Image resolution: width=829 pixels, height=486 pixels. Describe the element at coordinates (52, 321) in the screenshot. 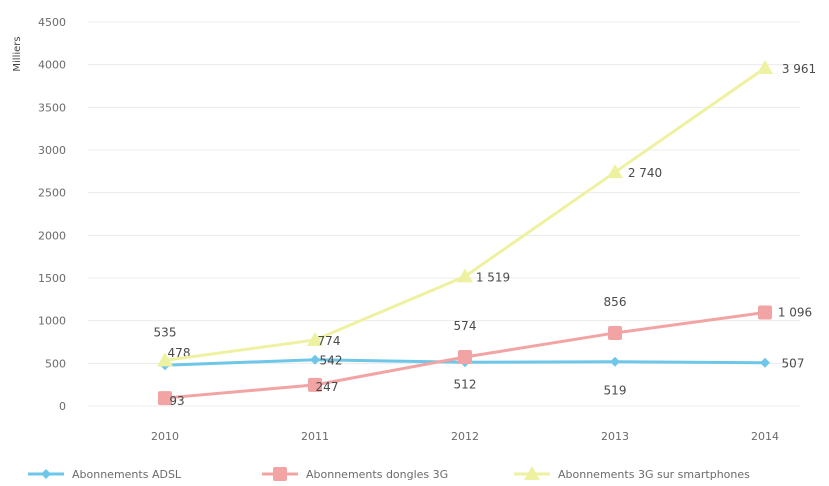

I see `y-tick-label-1000: 1000` at that location.